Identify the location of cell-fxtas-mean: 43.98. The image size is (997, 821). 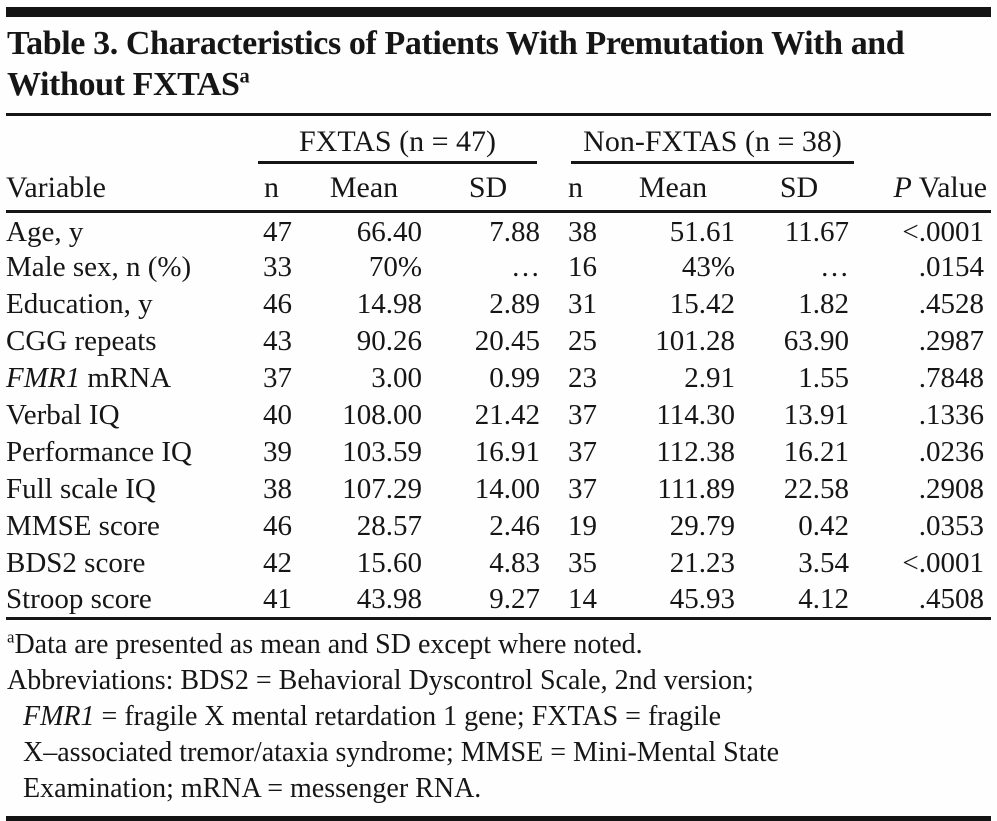
(389, 598).